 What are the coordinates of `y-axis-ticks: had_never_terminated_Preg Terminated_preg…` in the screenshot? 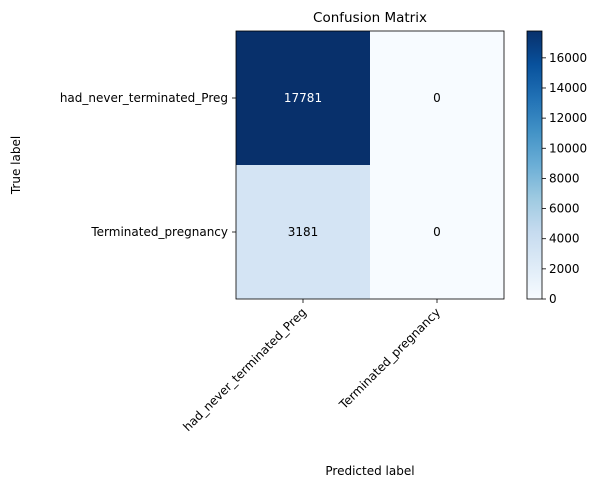 It's located at (148, 165).